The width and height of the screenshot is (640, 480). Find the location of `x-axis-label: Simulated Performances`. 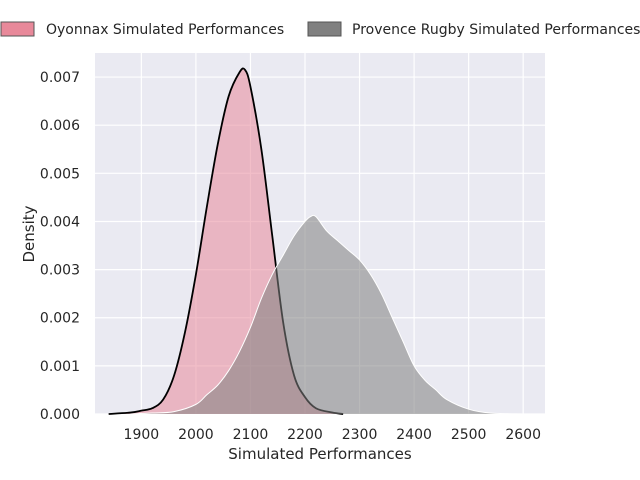

x-axis-label: Simulated Performances is located at coordinates (320, 454).